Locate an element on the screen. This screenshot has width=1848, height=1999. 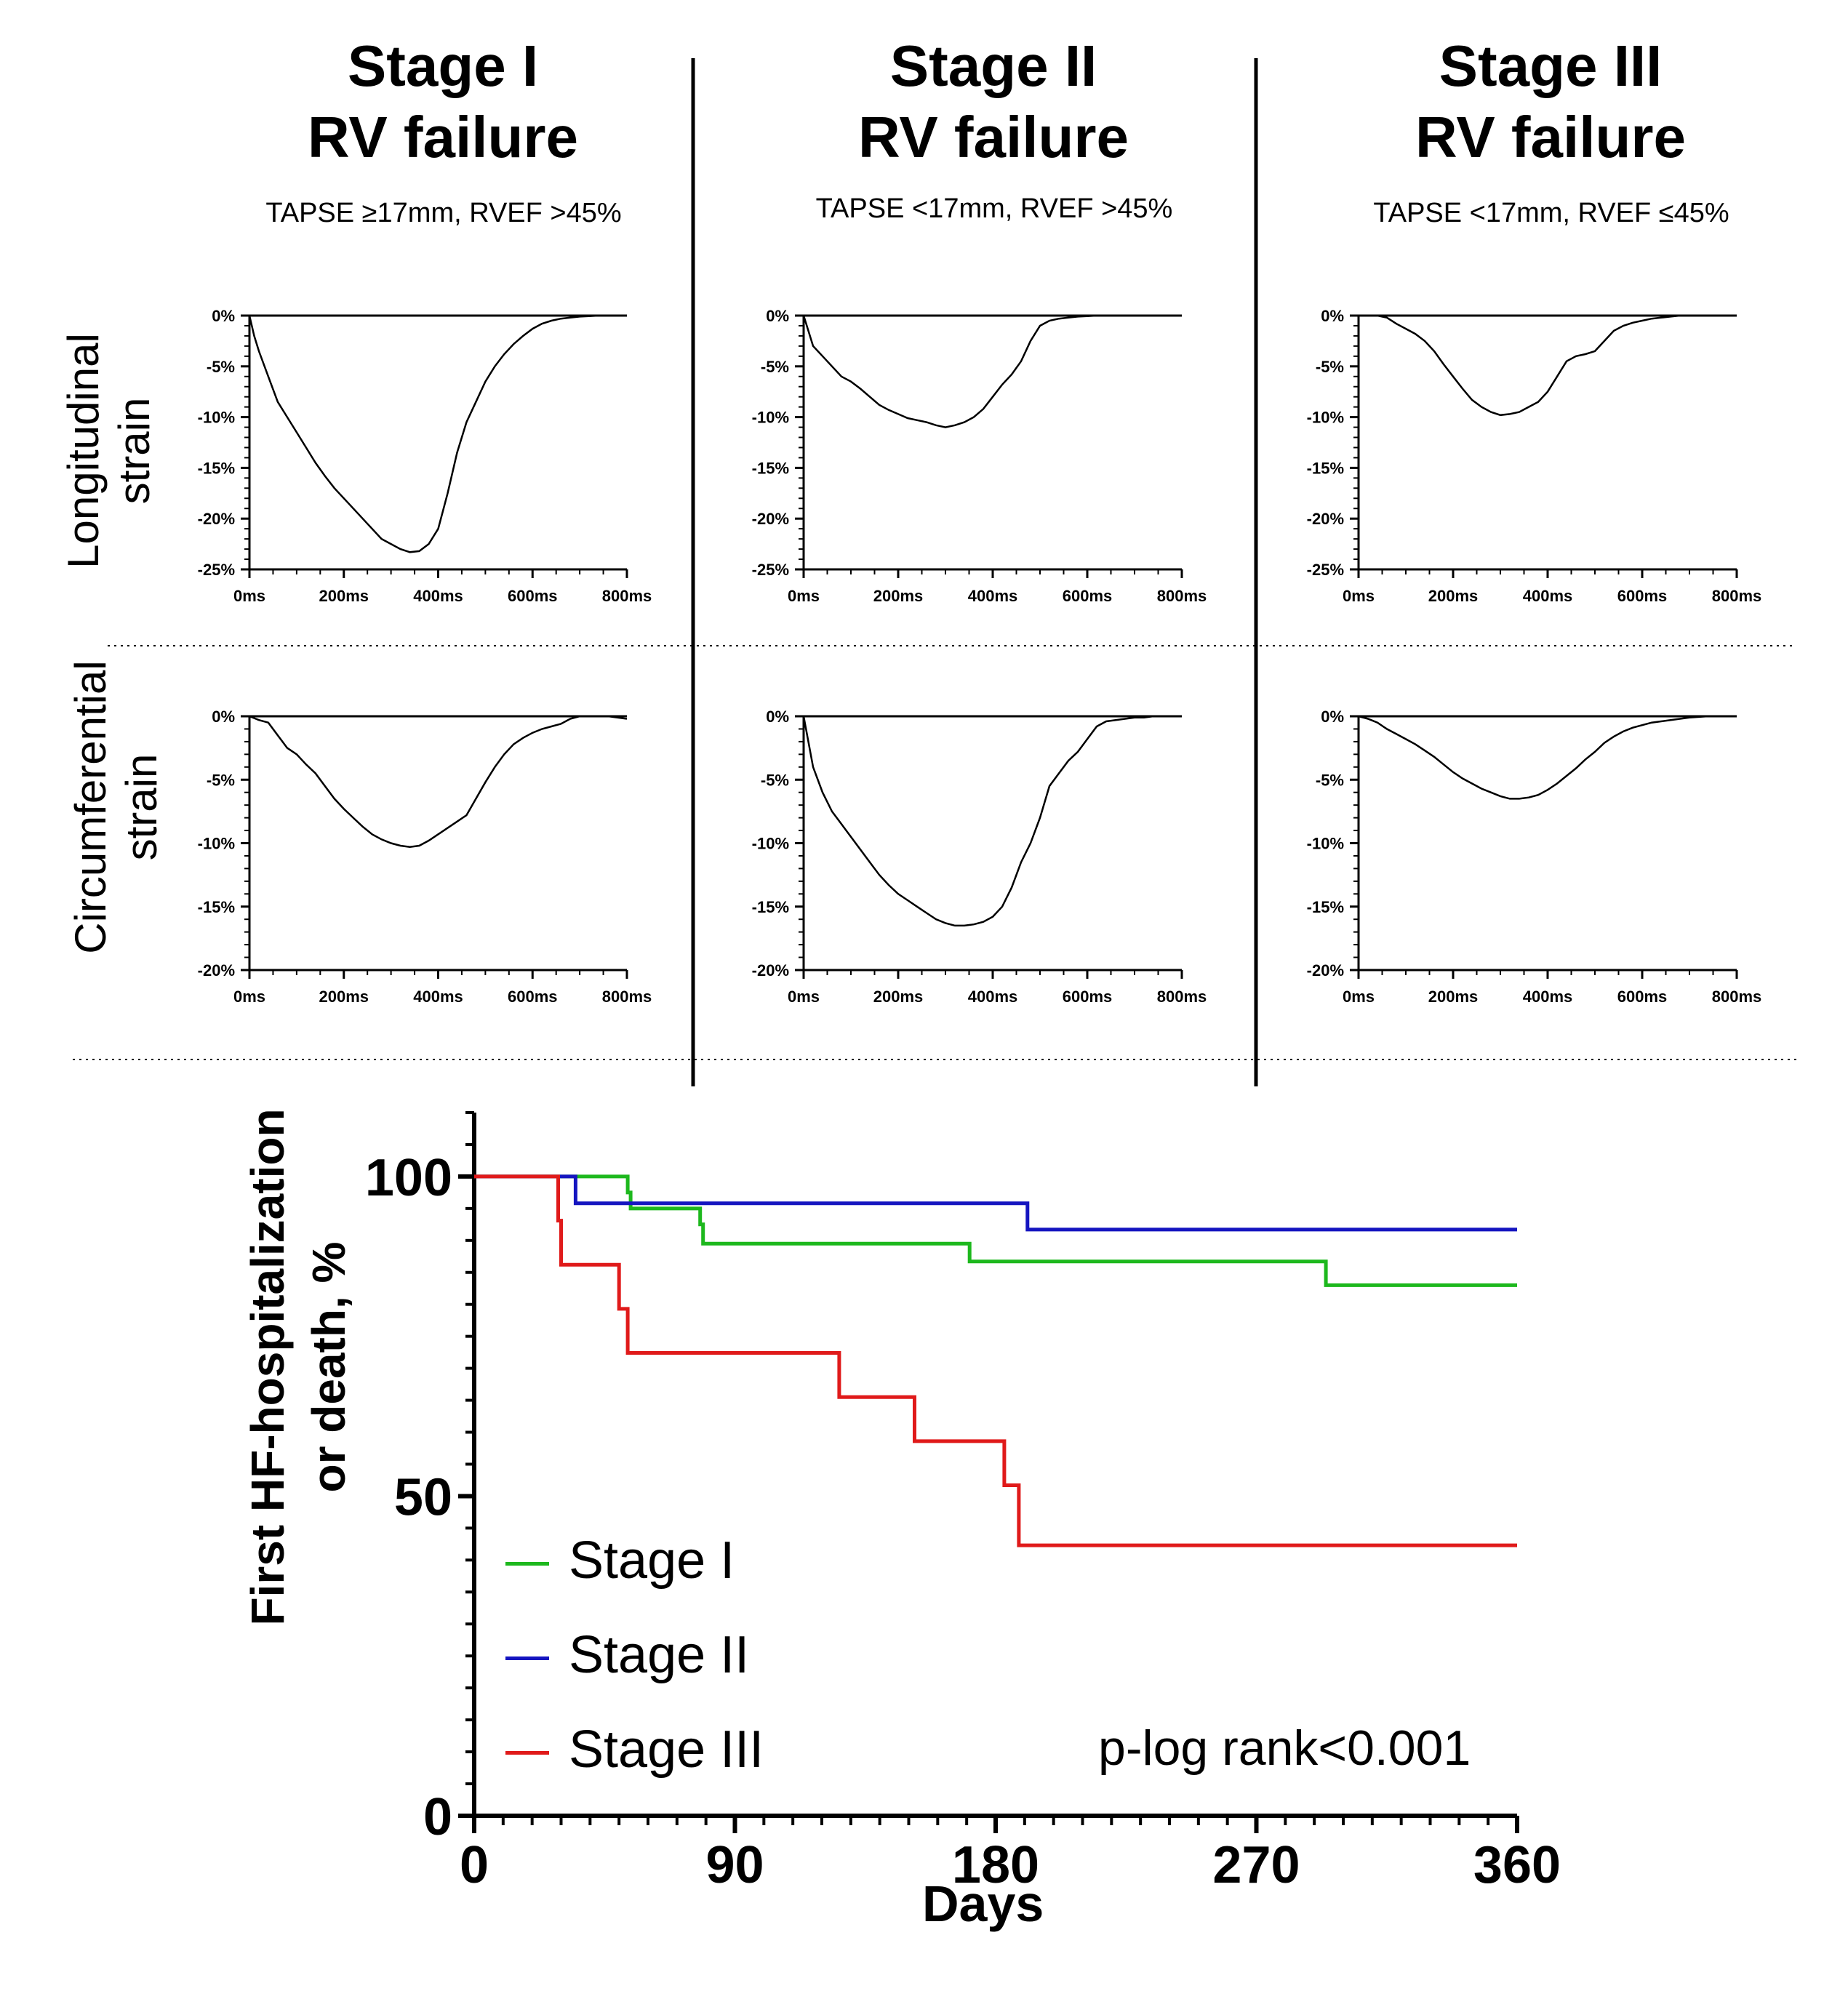
km-y-tick-label: 0 is located at coordinates (437, 1817).